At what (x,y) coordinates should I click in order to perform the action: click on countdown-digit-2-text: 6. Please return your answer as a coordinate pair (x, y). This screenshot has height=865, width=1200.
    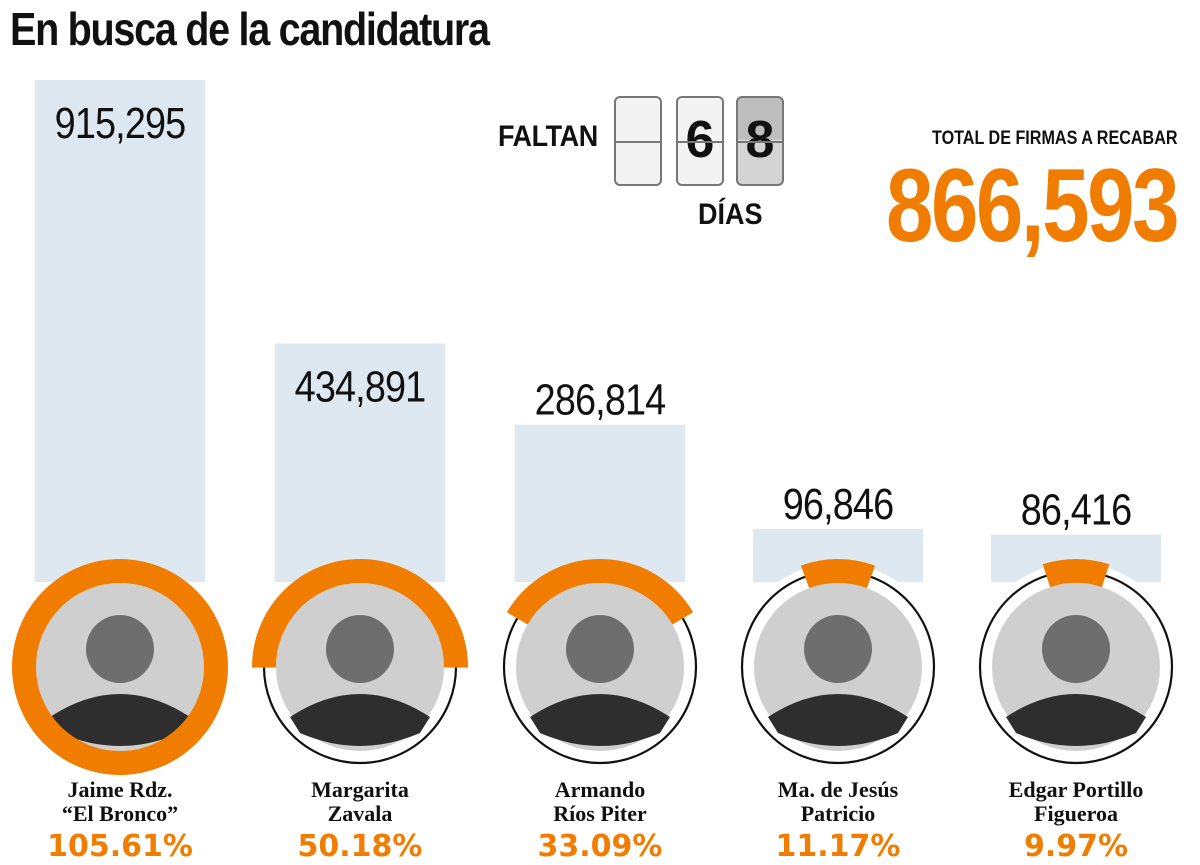
    Looking at the image, I should click on (700, 140).